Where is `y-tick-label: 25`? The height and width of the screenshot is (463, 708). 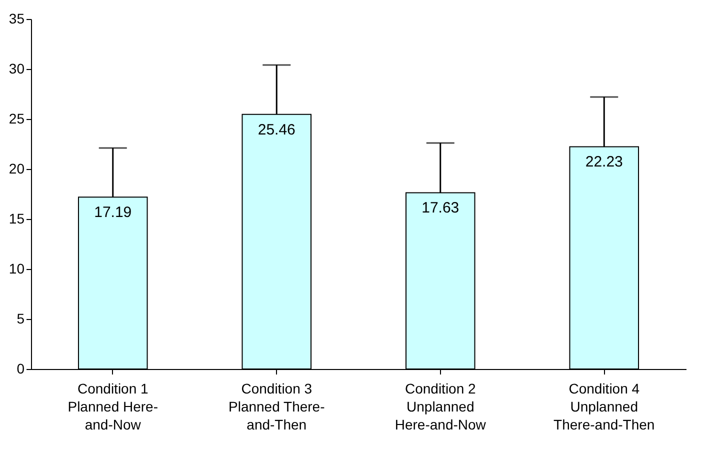 y-tick-label: 25 is located at coordinates (16, 118).